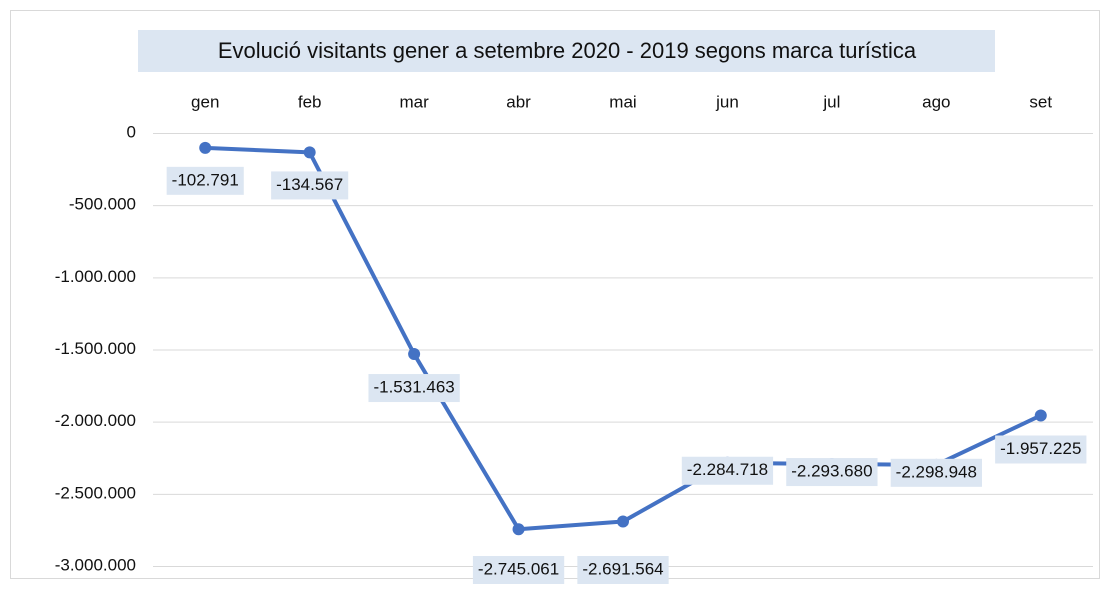 This screenshot has height=591, width=1110. I want to click on y-tick-label: -3.000.000, so click(95, 564).